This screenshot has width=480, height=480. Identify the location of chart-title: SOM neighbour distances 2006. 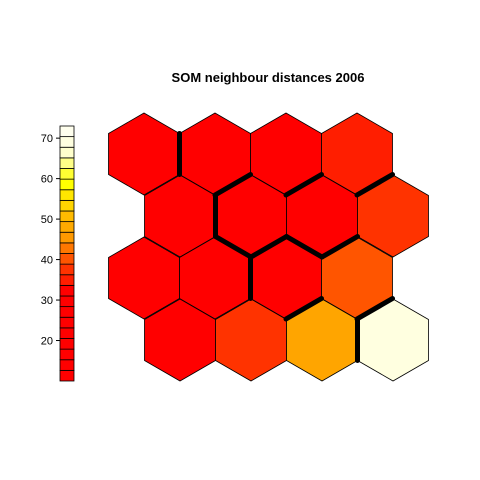
(268, 77).